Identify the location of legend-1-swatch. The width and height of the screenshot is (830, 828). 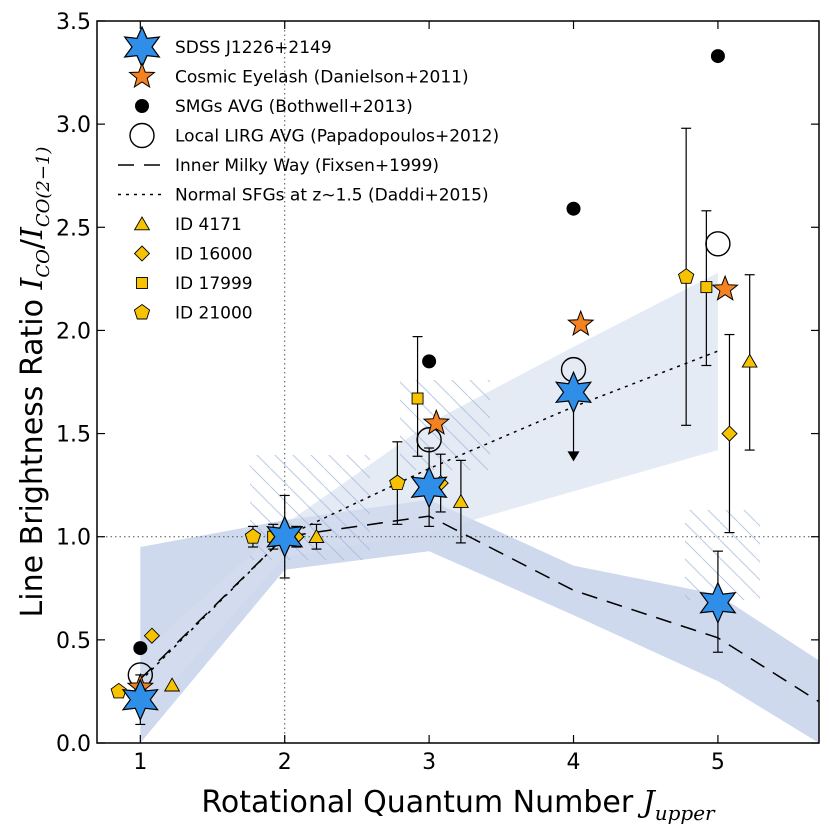
(142, 75).